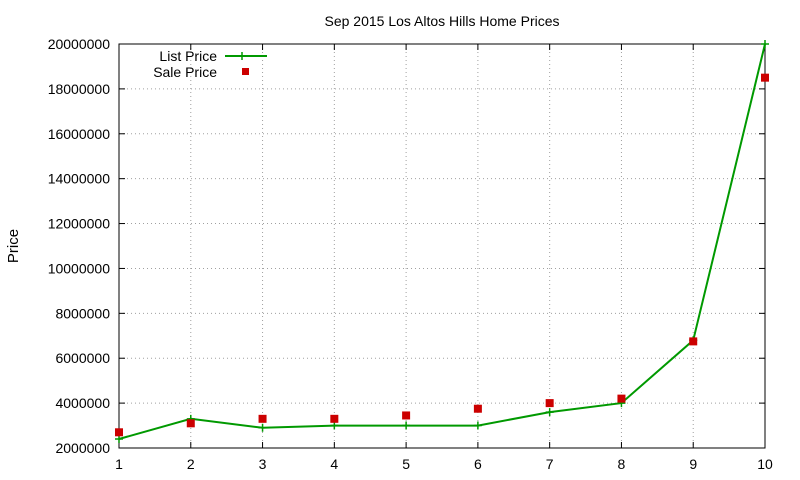 This screenshot has width=800, height=480. What do you see at coordinates (185, 72) in the screenshot?
I see `legend-label-sale-price: Sale Price` at bounding box center [185, 72].